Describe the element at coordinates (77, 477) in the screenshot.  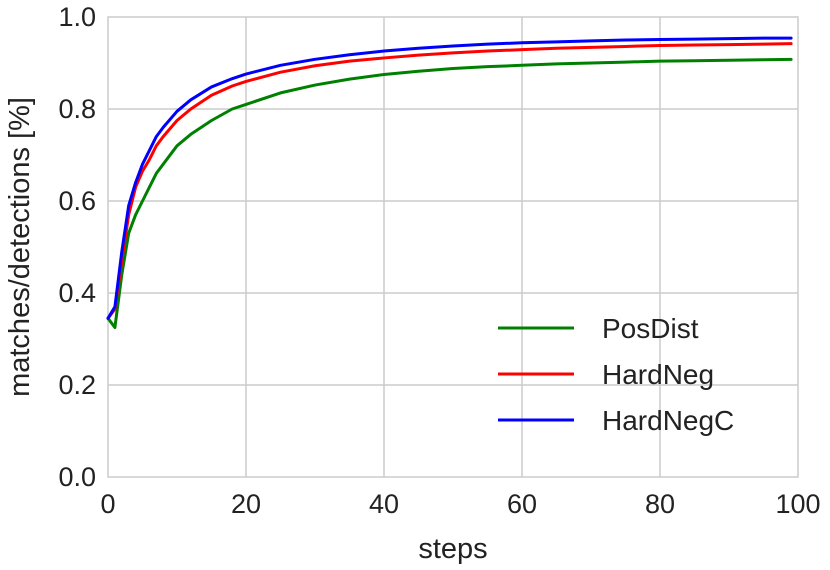
I see `y-tick-label: 0.0` at that location.